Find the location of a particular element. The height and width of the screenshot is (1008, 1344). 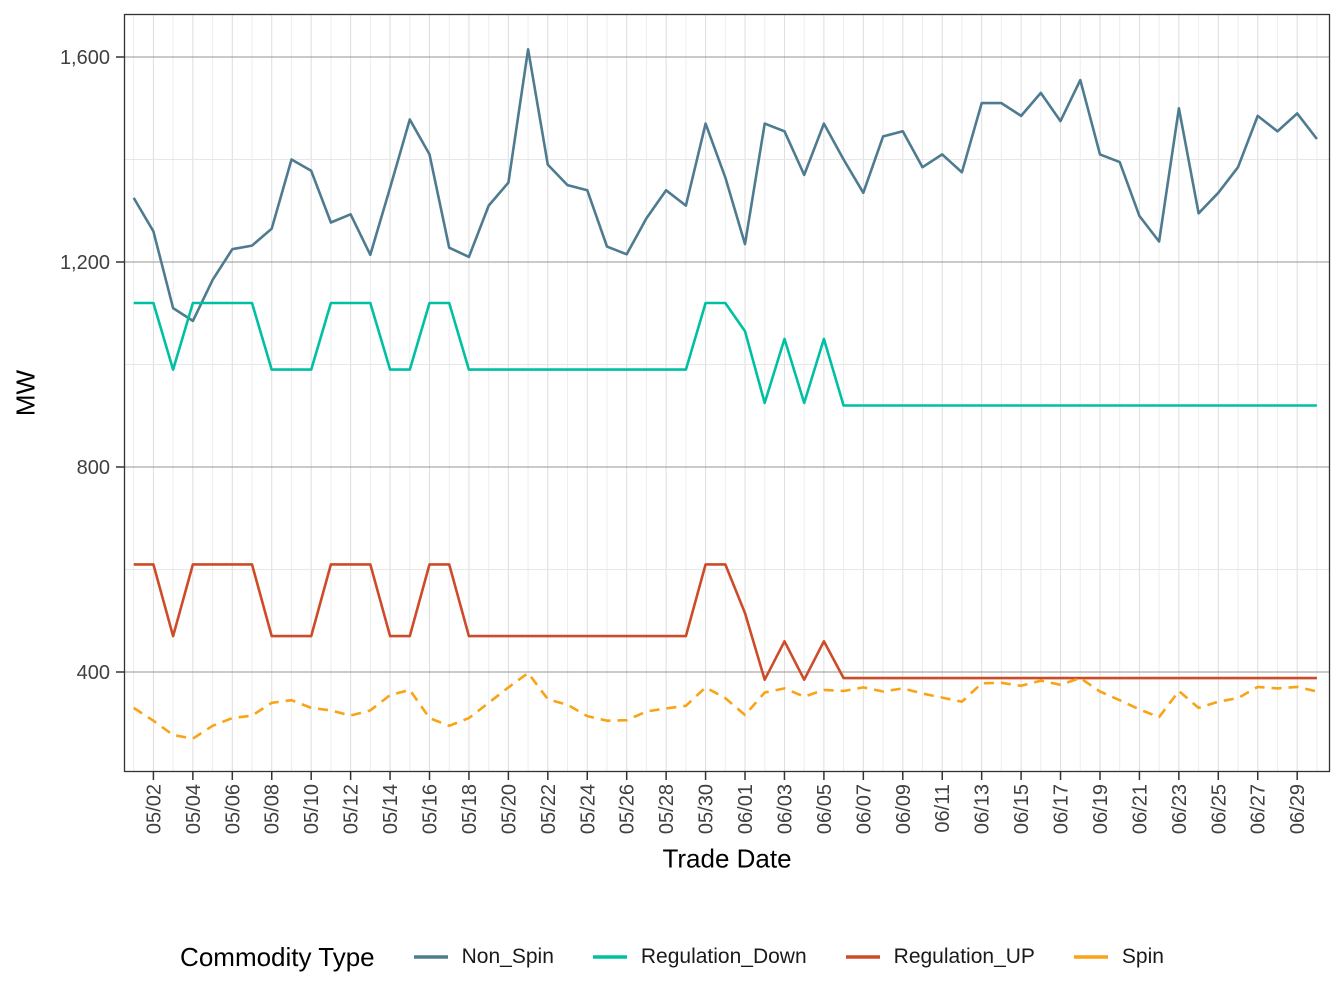

legend-label: Spin is located at coordinates (1142, 956).